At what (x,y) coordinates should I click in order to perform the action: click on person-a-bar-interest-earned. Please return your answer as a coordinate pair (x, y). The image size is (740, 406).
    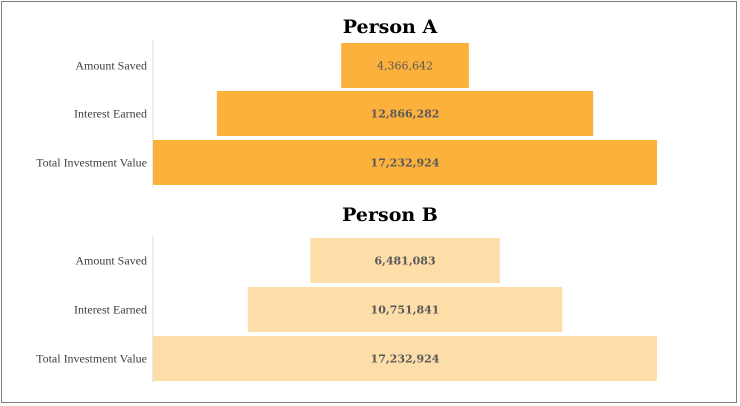
    Looking at the image, I should click on (405, 113).